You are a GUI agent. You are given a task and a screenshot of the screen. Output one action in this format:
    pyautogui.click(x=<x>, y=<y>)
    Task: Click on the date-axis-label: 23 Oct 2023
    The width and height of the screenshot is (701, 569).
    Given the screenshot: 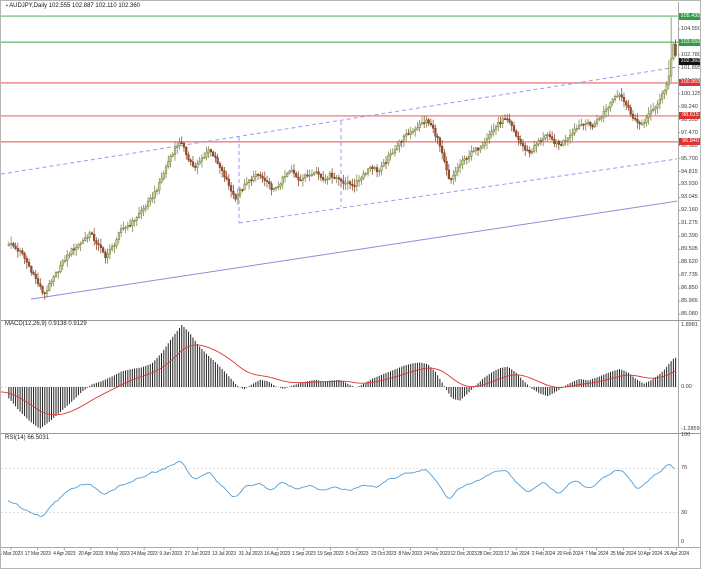 What is the action you would take?
    pyautogui.click(x=384, y=554)
    